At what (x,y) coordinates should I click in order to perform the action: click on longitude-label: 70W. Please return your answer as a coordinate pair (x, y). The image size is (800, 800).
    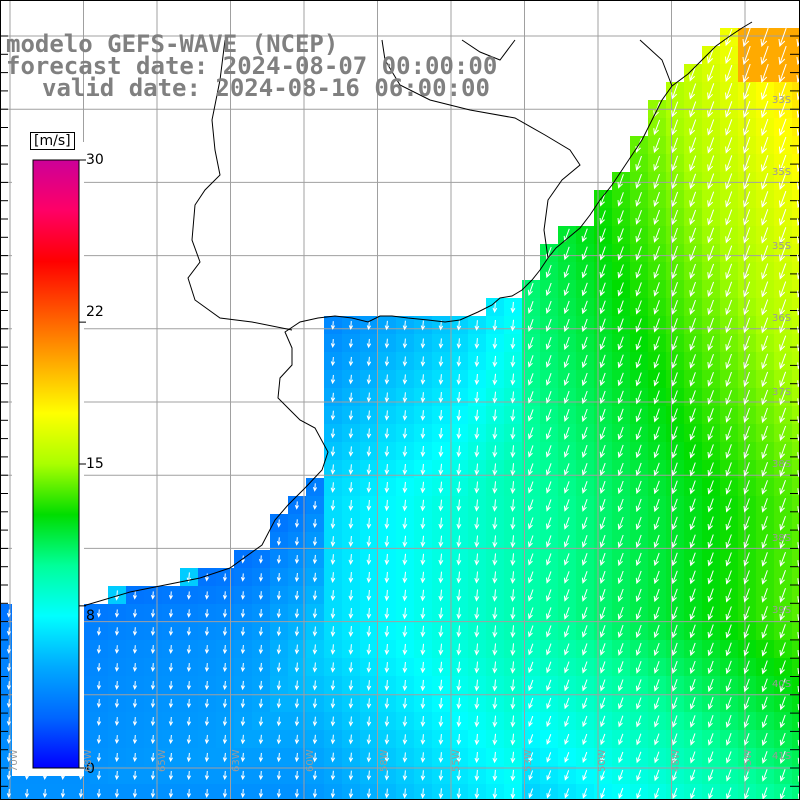
    Looking at the image, I should click on (14, 760).